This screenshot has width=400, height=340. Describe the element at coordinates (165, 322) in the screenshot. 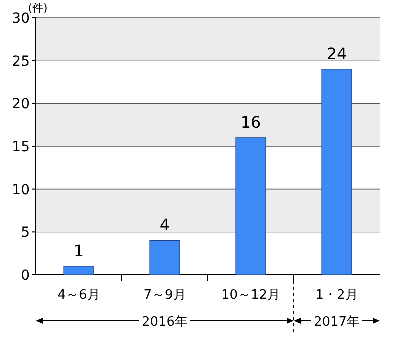

I see `text: 2016年` at that location.